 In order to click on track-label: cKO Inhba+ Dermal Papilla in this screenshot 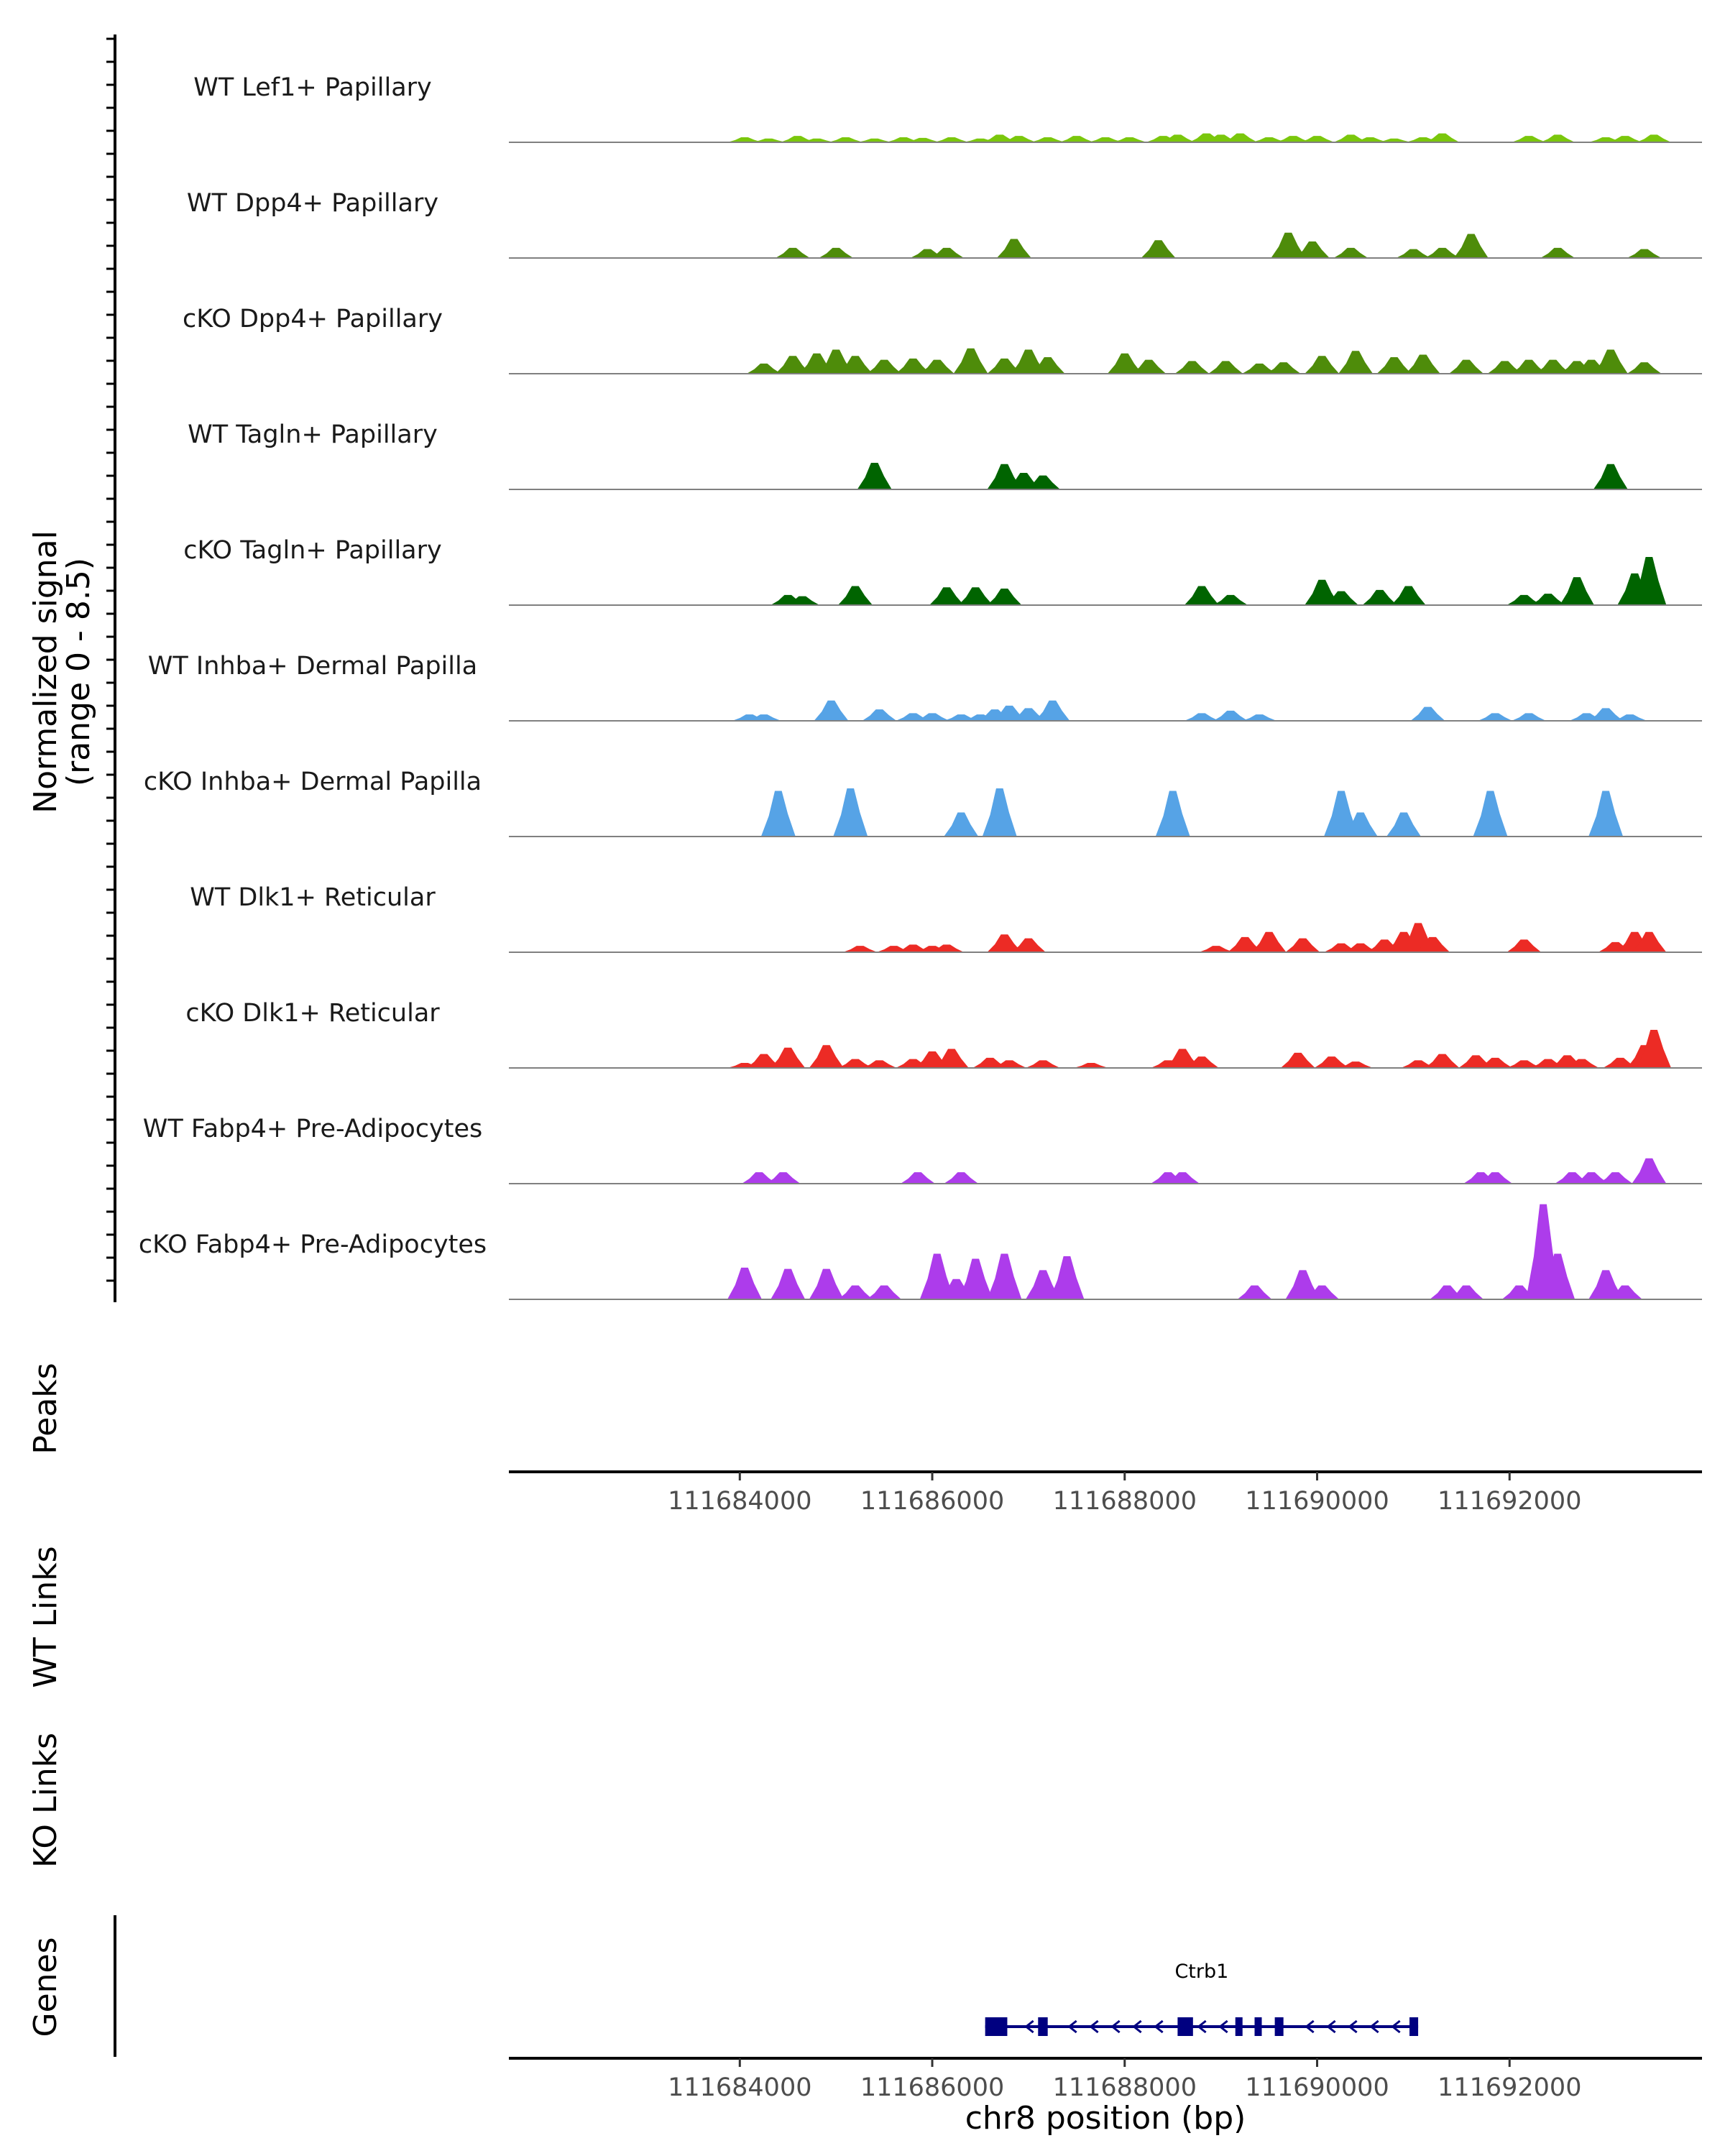, I will do `click(313, 782)`.